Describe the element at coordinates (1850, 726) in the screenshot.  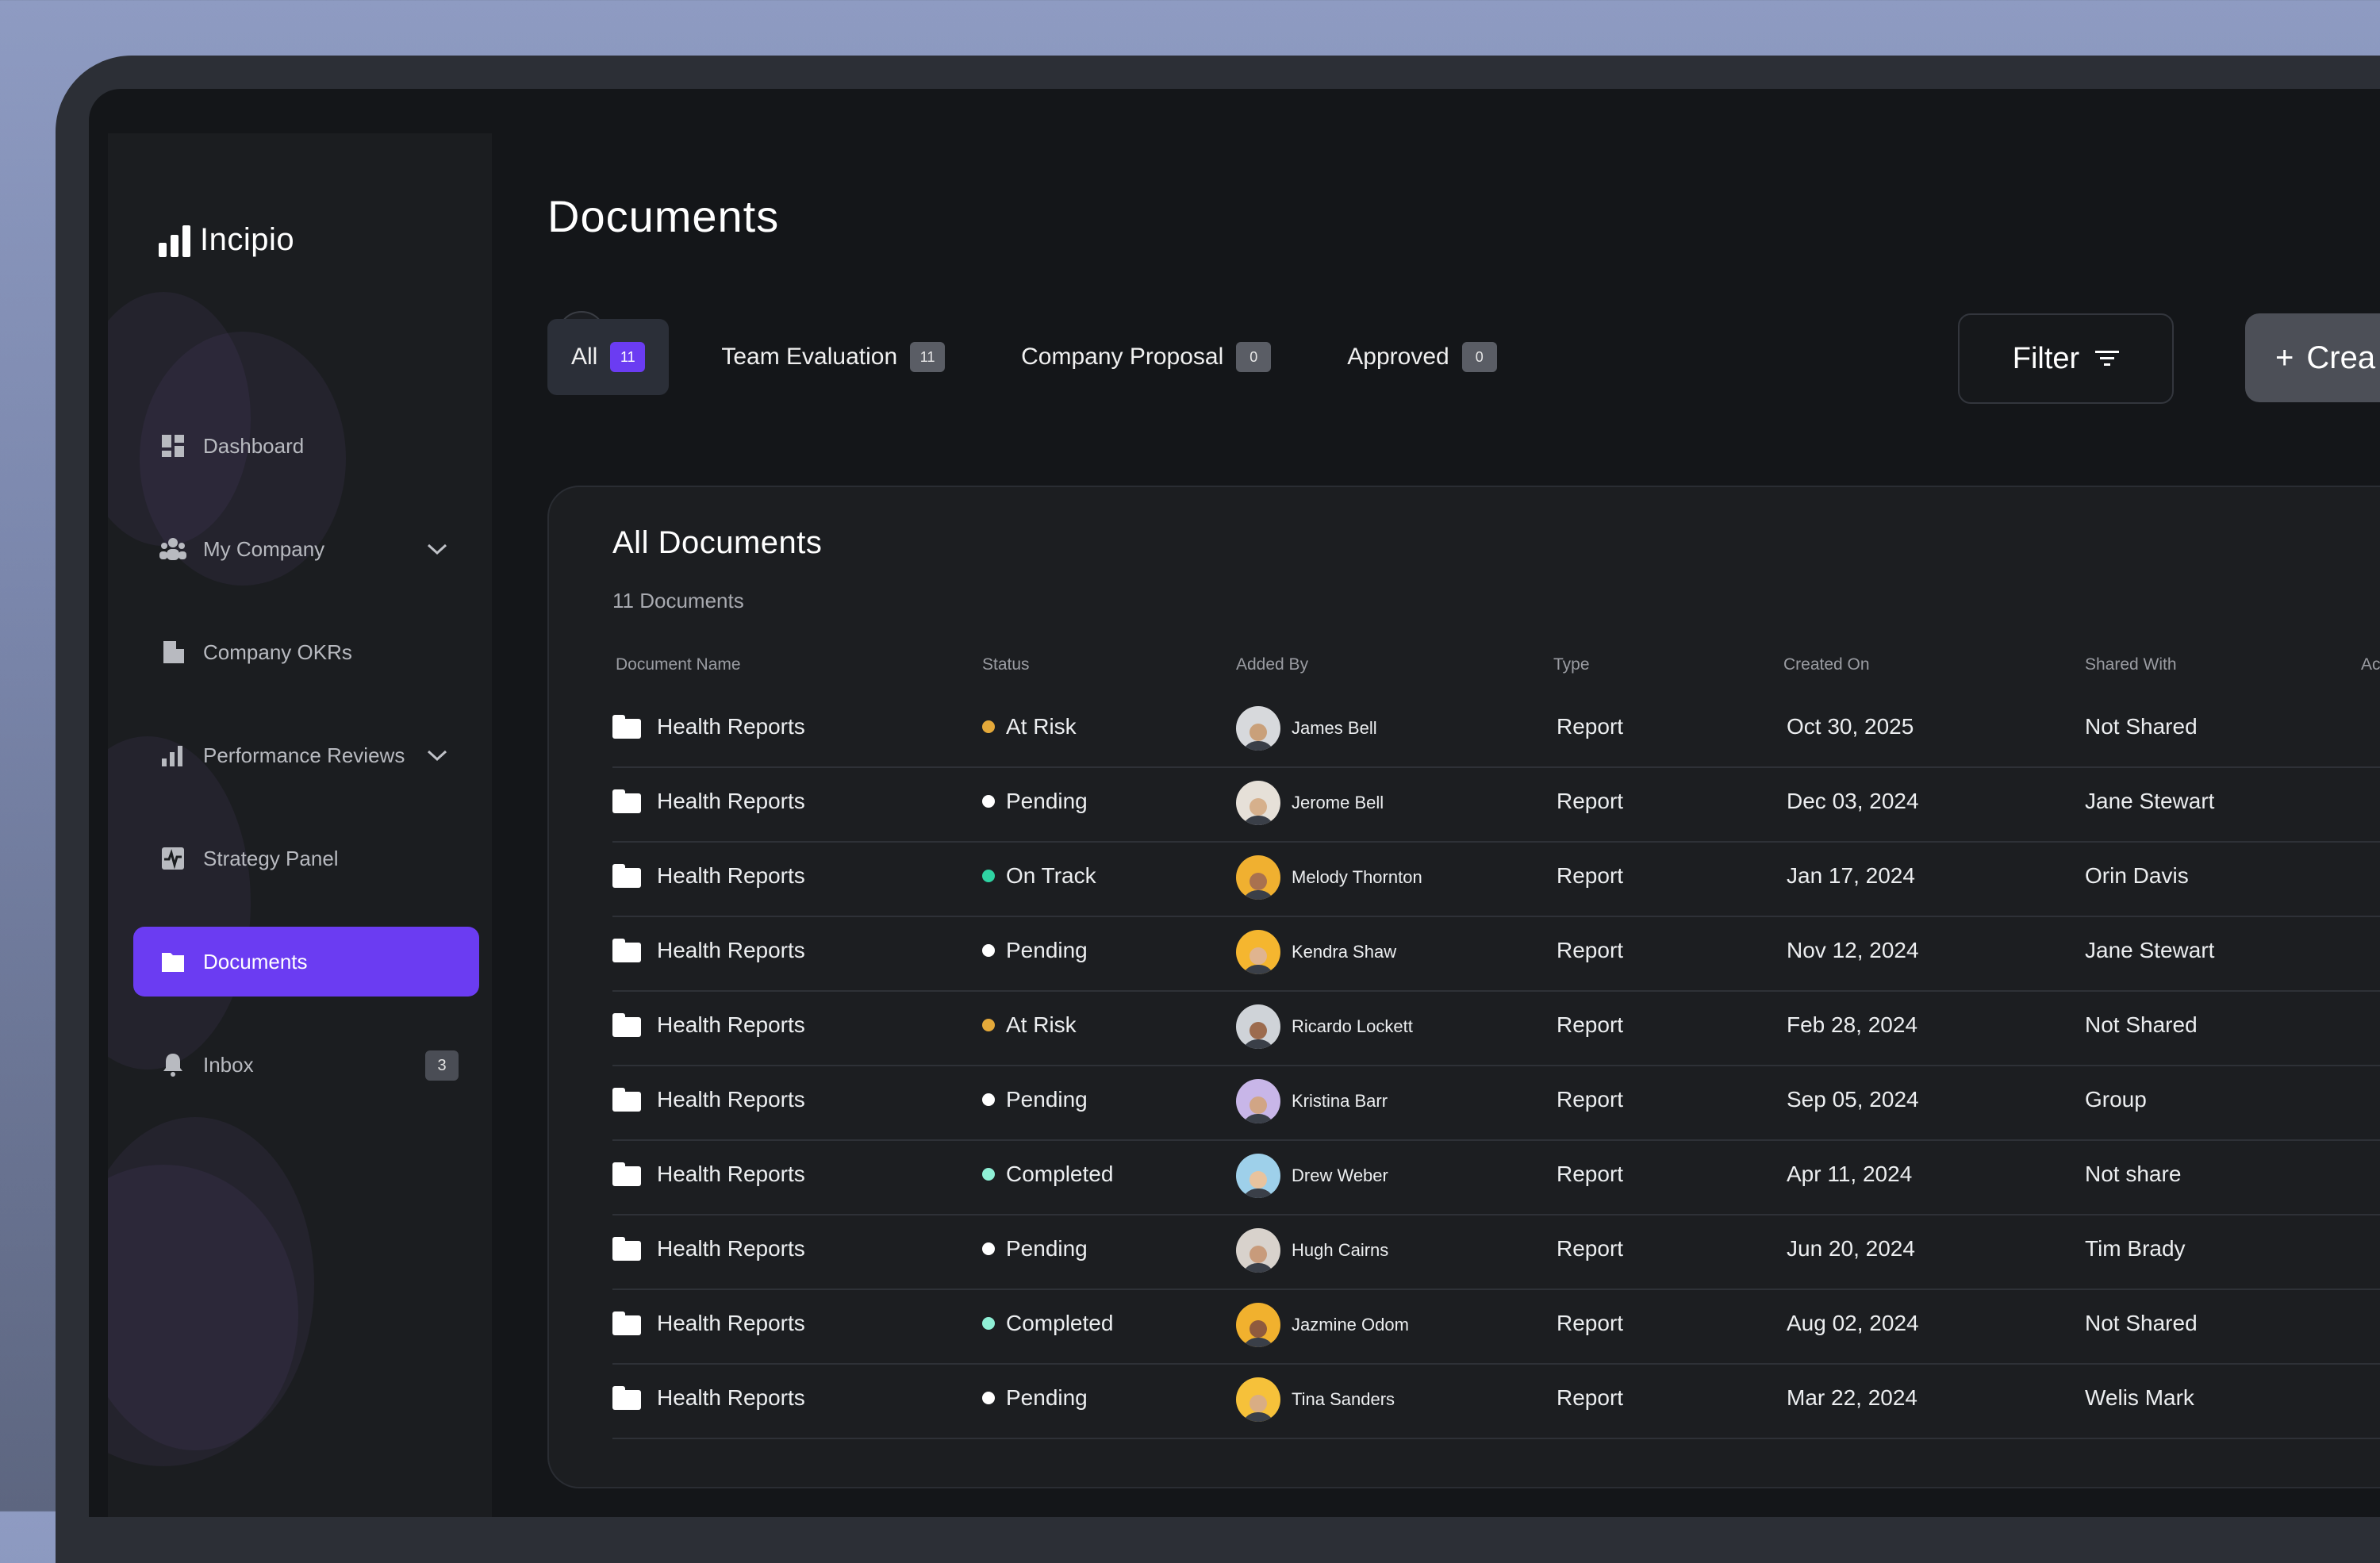
I see `created-on-cell: Oct 30, 2025` at that location.